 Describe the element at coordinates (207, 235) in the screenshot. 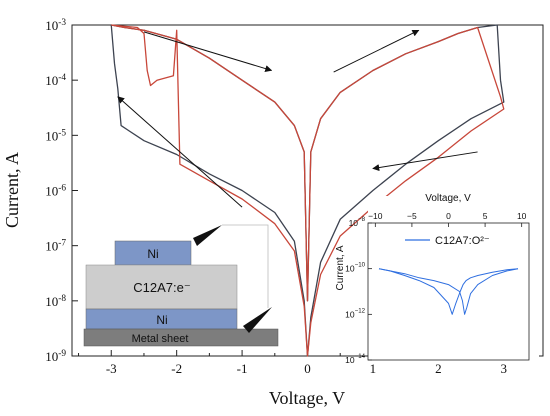

I see `schematic-top-probe-tip` at that location.